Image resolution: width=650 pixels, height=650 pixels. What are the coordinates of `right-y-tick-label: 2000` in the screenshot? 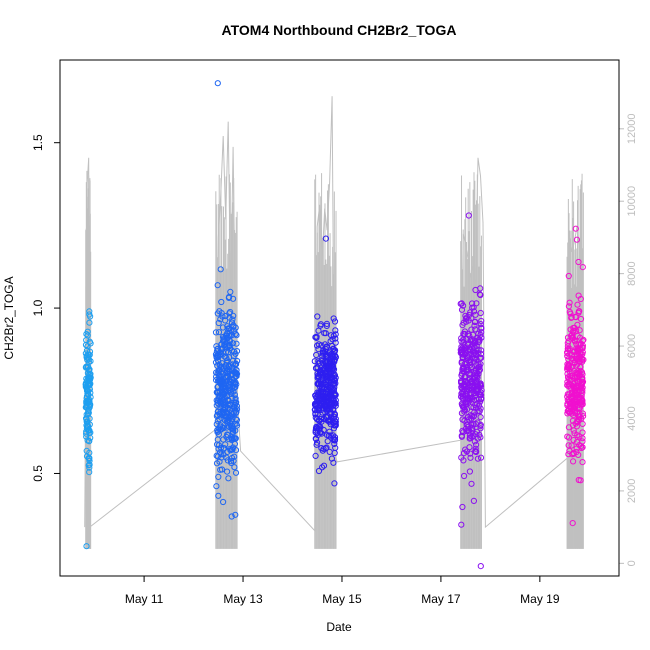 It's located at (632, 491).